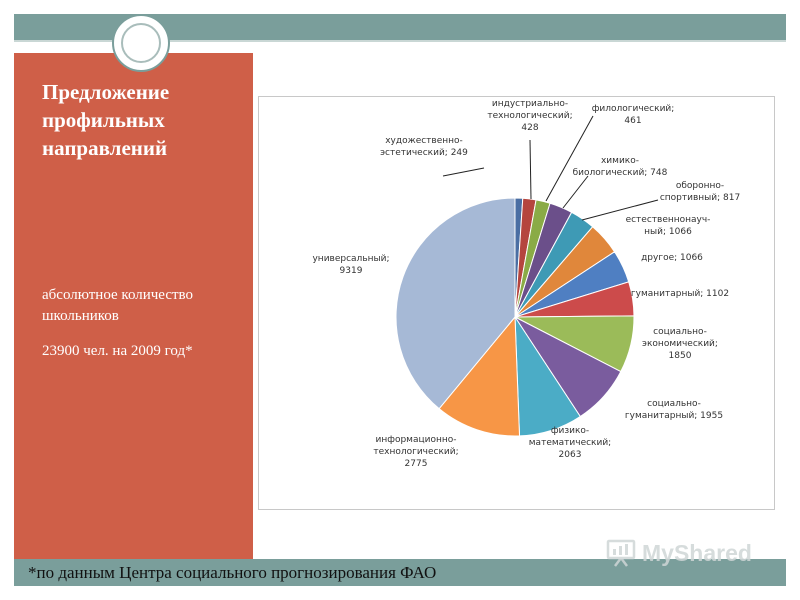 Image resolution: width=800 pixels, height=600 pixels. I want to click on pie-slice-label: оборонно-спортивный; 817, so click(700, 192).